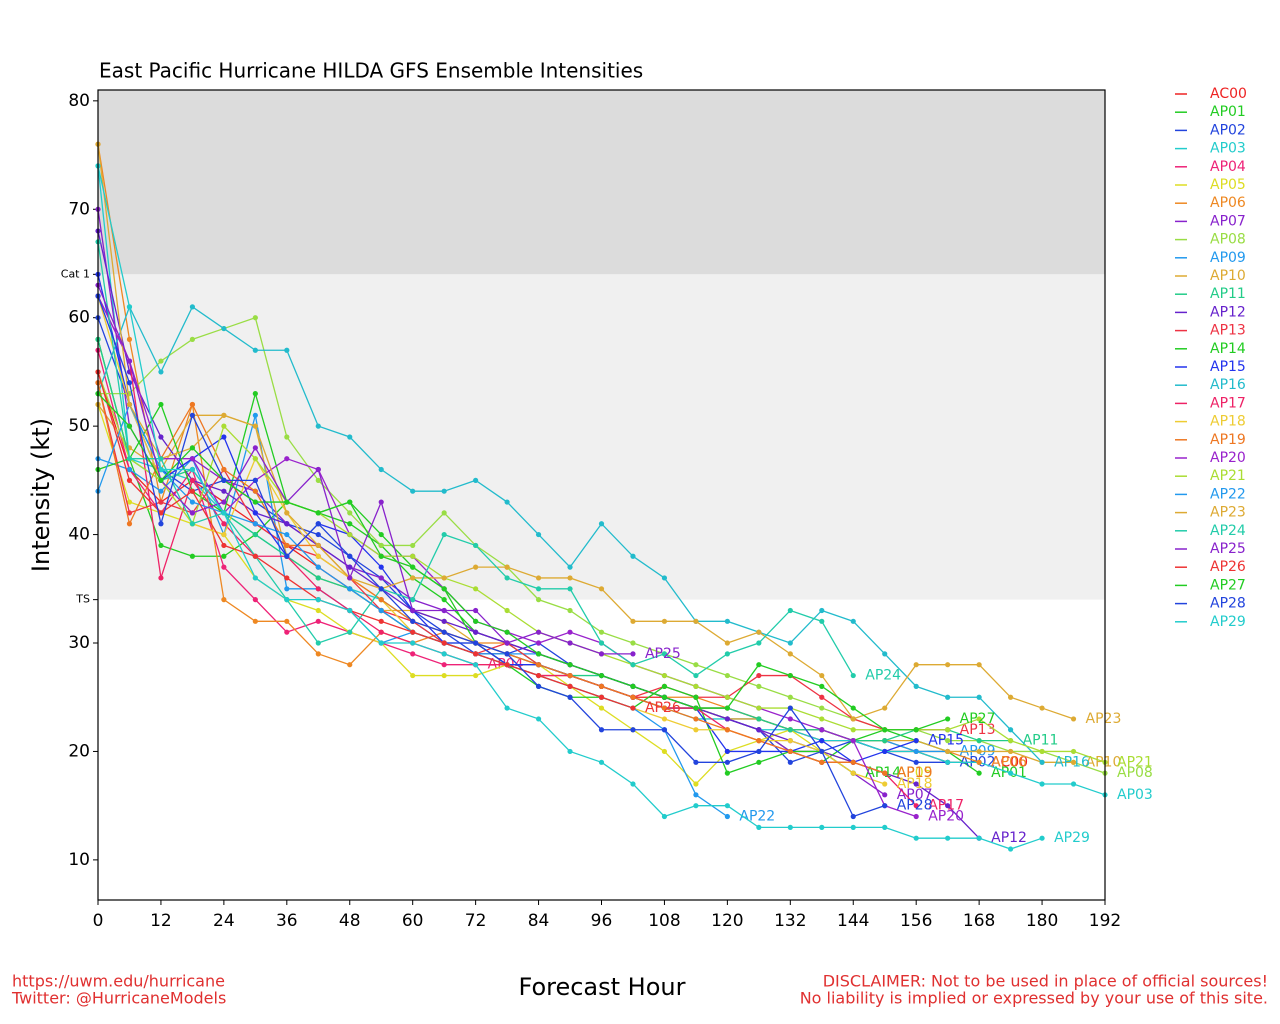 Image resolution: width=1280 pixels, height=1024 pixels. Describe the element at coordinates (79, 426) in the screenshot. I see `y-tick-label: 50` at that location.